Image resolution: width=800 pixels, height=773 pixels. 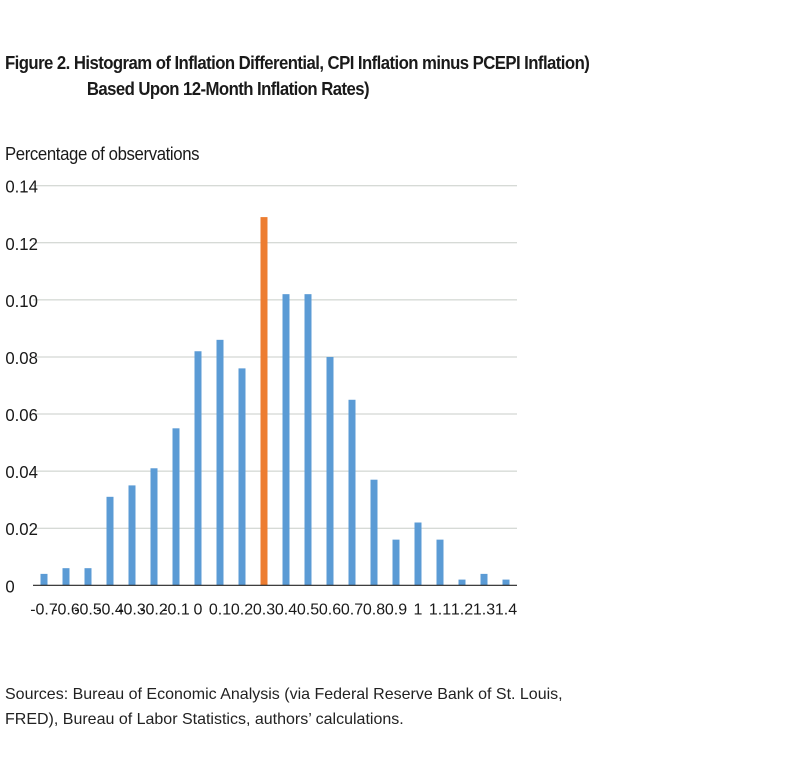 What do you see at coordinates (21, 243) in the screenshot?
I see `y-tick-label: 0.12` at bounding box center [21, 243].